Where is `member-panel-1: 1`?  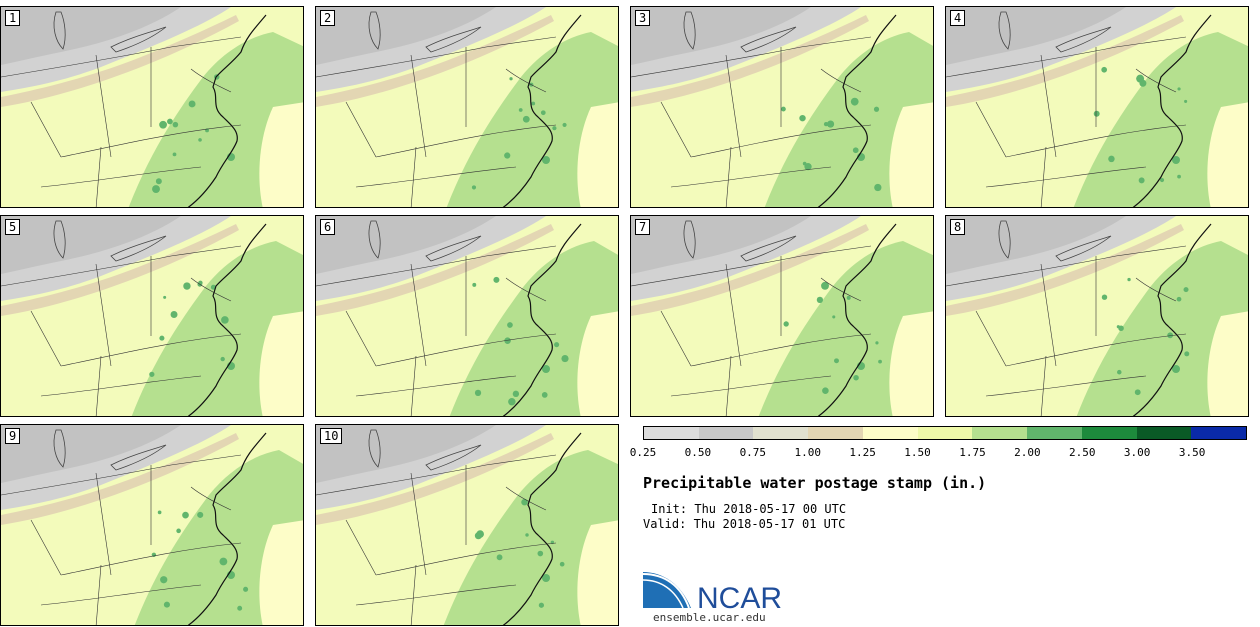
member-panel-1: 1 is located at coordinates (152, 107).